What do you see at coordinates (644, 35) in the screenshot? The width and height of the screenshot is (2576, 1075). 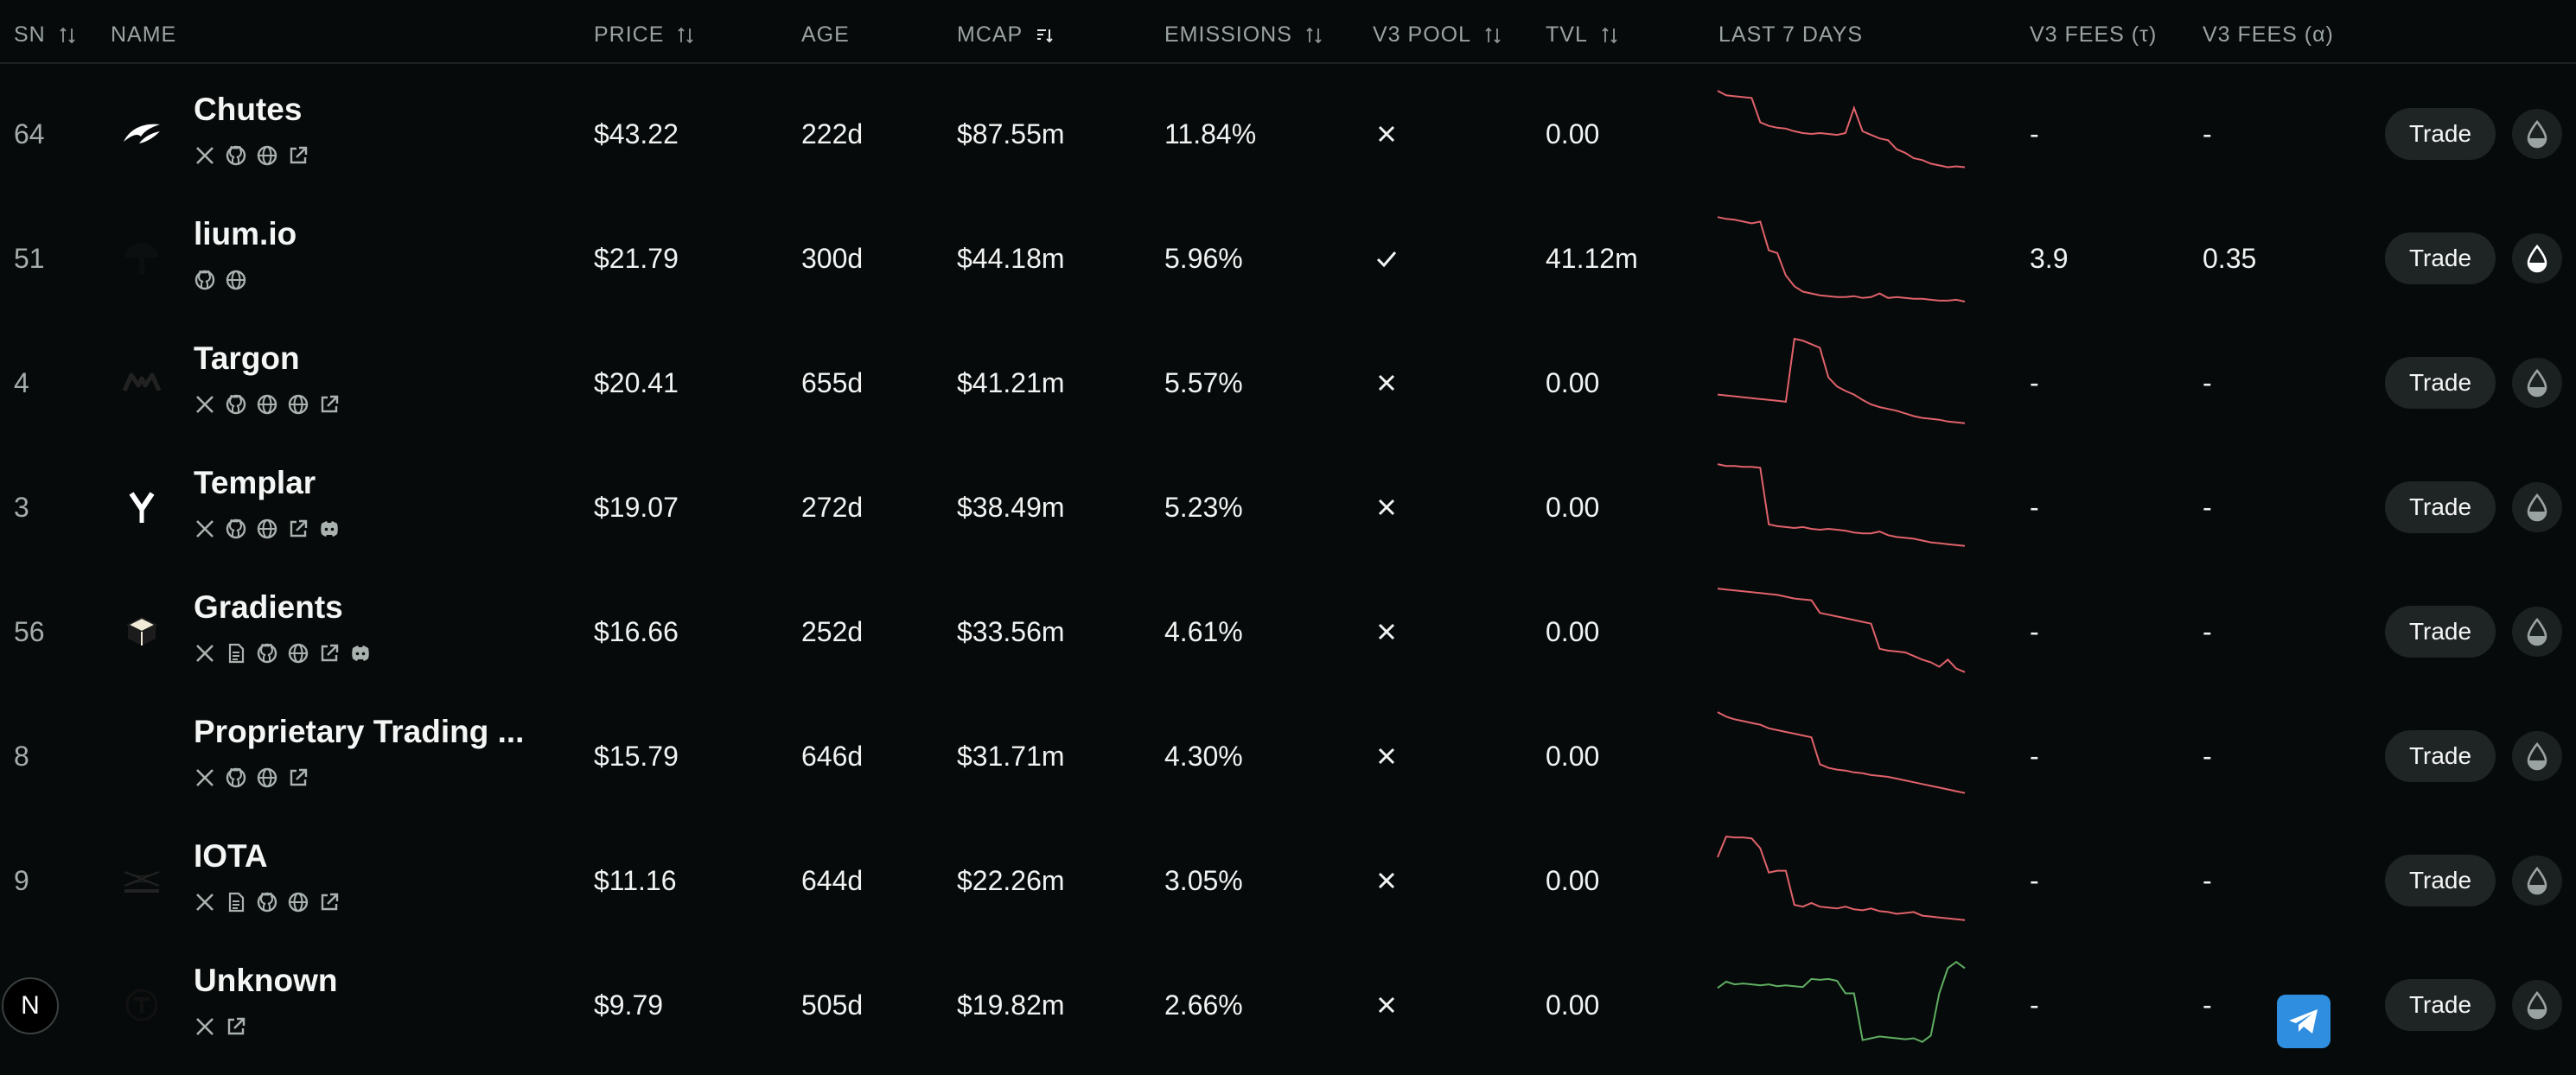 I see `column-header-price: PRICE` at bounding box center [644, 35].